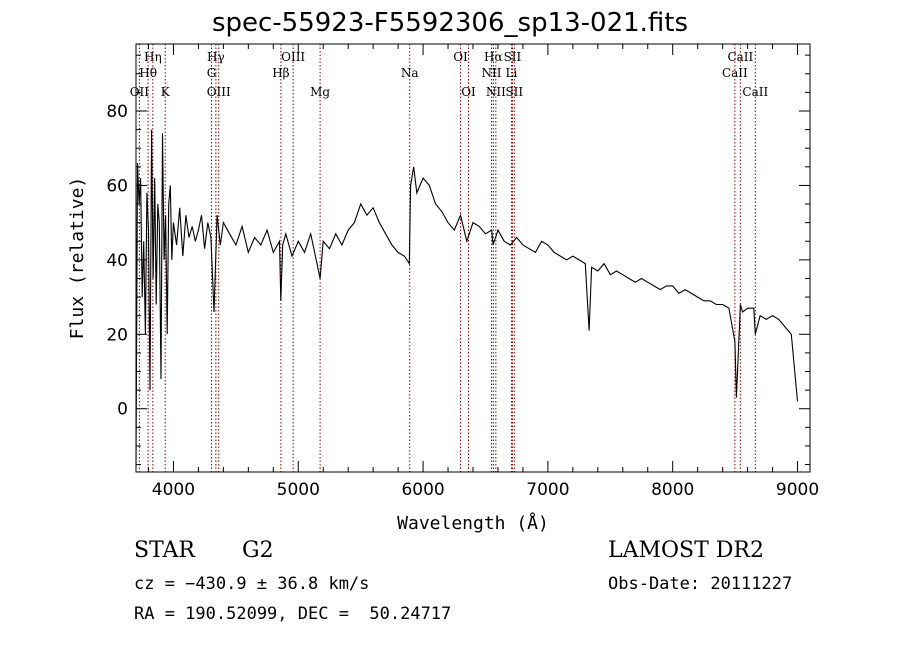 The width and height of the screenshot is (900, 649). What do you see at coordinates (117, 335) in the screenshot?
I see `y-tick-label: 20` at bounding box center [117, 335].